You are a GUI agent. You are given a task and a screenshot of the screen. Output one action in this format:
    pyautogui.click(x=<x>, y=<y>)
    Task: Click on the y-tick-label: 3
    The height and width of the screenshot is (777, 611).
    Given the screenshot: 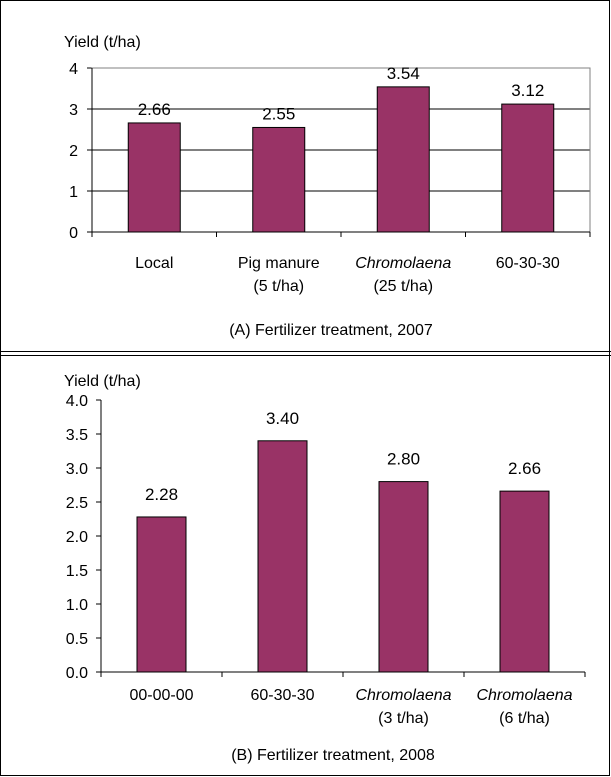 What is the action you would take?
    pyautogui.click(x=73, y=110)
    